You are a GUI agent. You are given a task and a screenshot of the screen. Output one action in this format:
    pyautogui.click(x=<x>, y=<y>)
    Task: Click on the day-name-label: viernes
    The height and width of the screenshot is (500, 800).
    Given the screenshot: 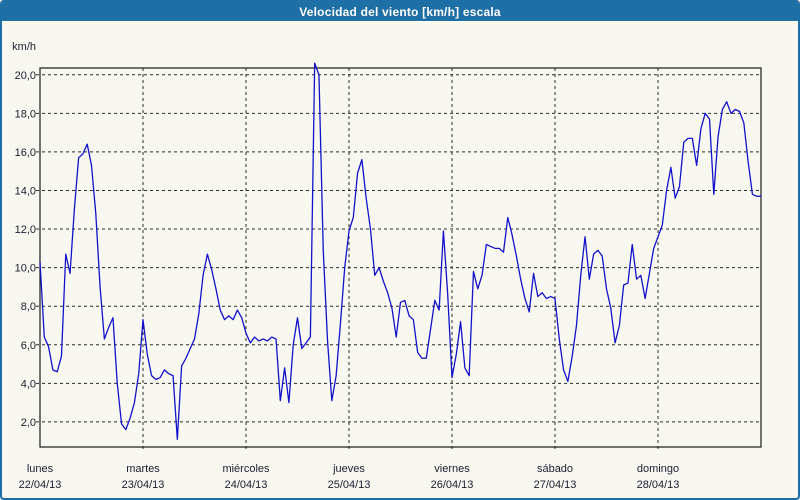 What is the action you would take?
    pyautogui.click(x=452, y=469)
    